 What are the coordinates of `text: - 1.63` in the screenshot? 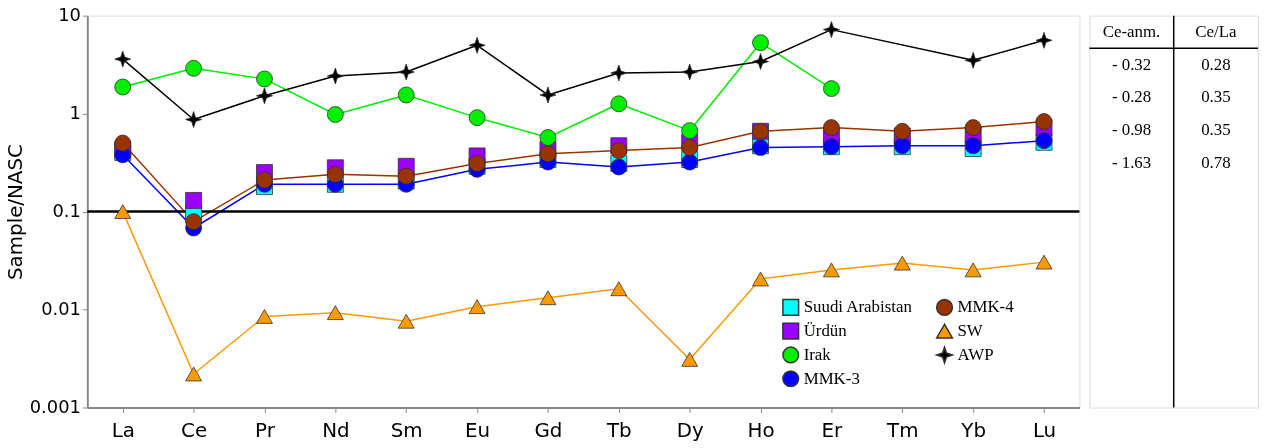 It's located at (1131, 162).